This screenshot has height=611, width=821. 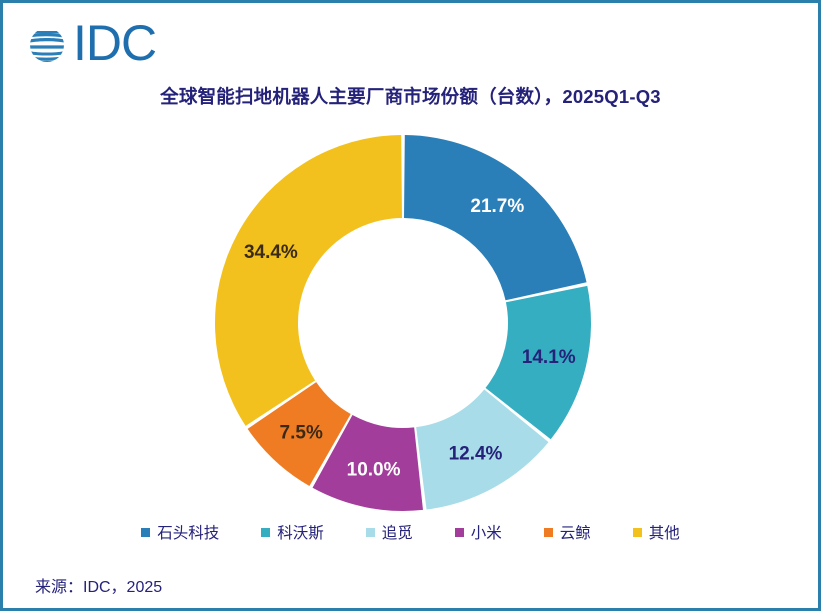 I want to click on legend-item: 其他, so click(x=656, y=532).